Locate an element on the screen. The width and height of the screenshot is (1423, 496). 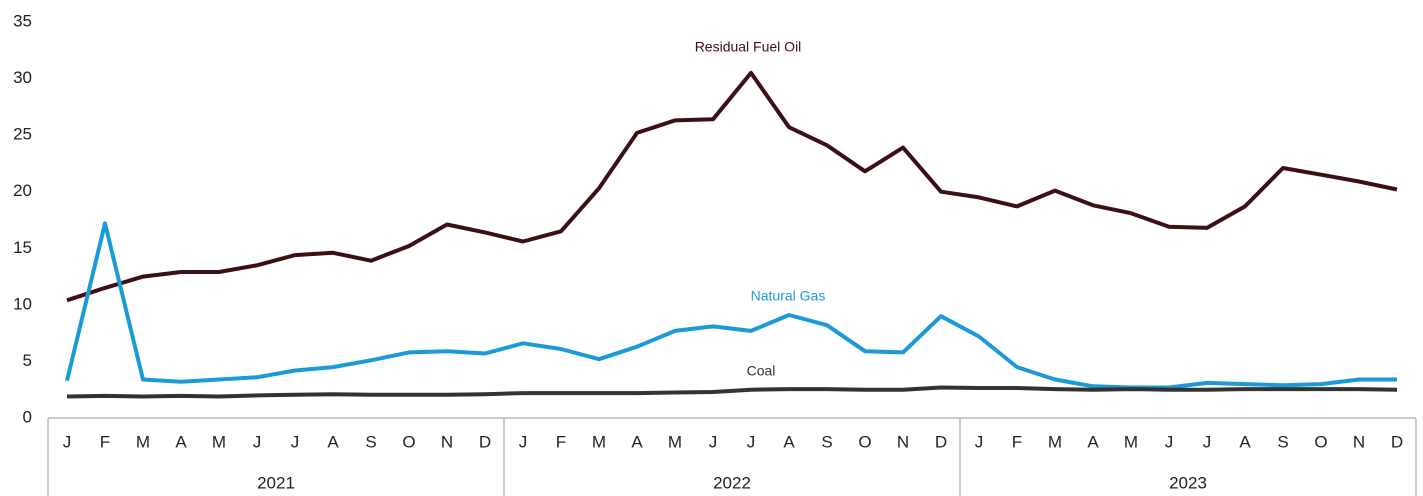
y-tick-label: 20 is located at coordinates (22, 190).